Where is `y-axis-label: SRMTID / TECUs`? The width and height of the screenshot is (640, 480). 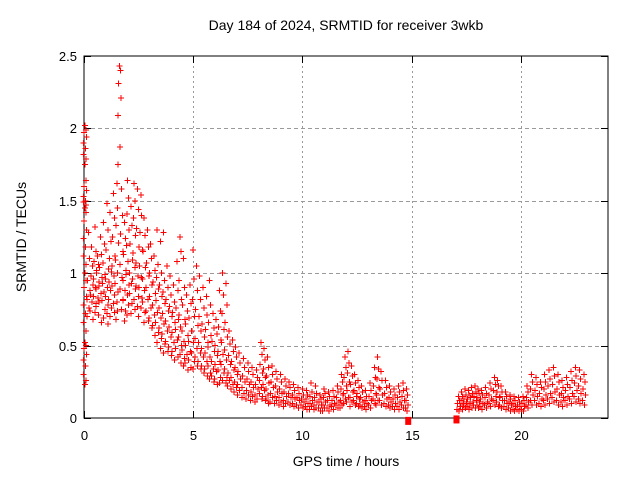
y-axis-label: SRMTID / TECUs is located at coordinates (21, 237).